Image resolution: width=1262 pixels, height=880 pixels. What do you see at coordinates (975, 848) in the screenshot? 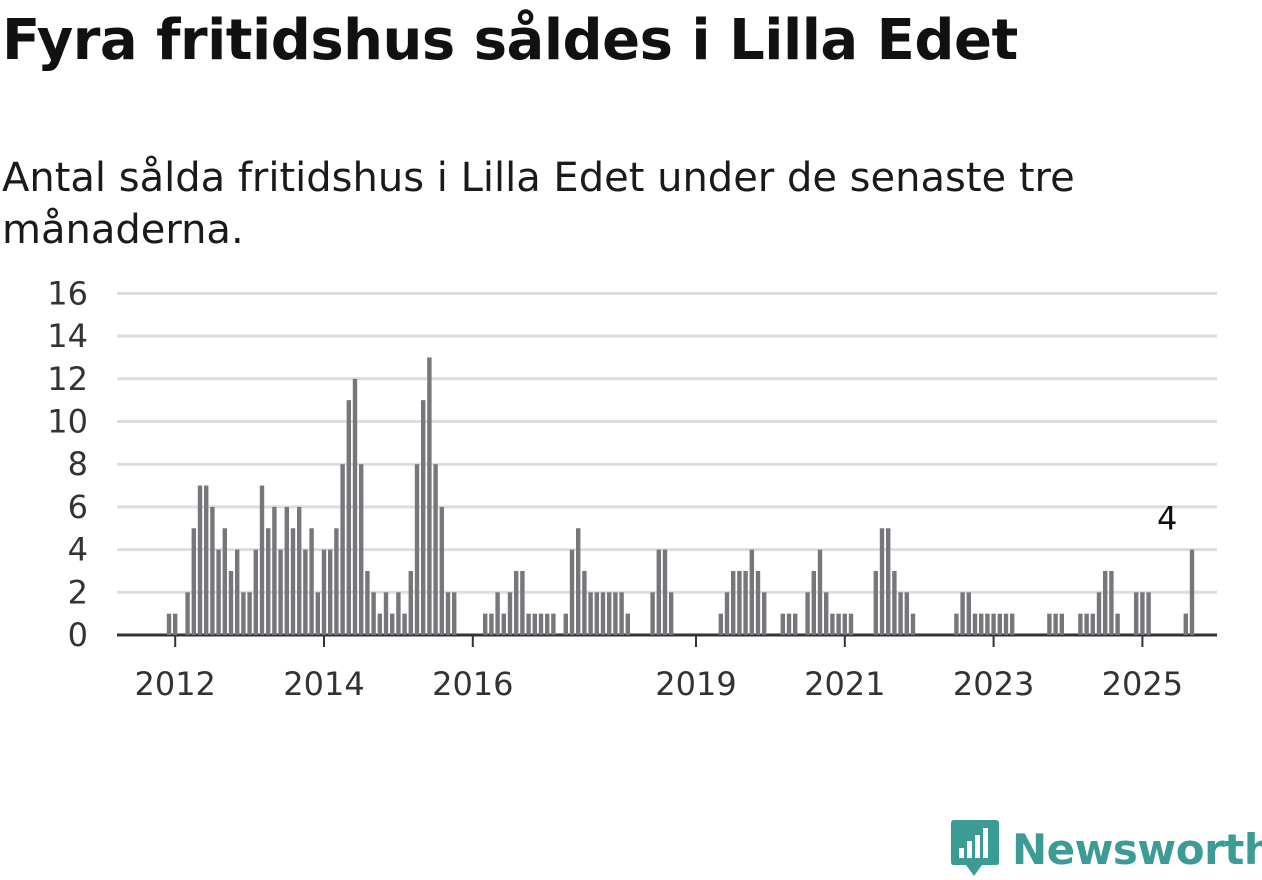
I see `newsworthy-chart-logo-icon` at bounding box center [975, 848].